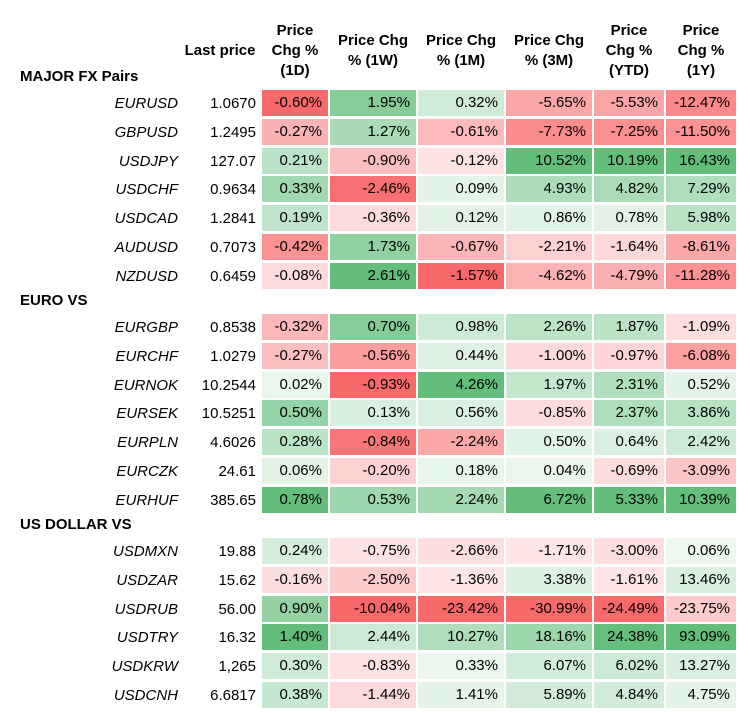 The height and width of the screenshot is (713, 750). Describe the element at coordinates (701, 50) in the screenshot. I see `header-chg-1y: Price Chg % (1Y)` at that location.